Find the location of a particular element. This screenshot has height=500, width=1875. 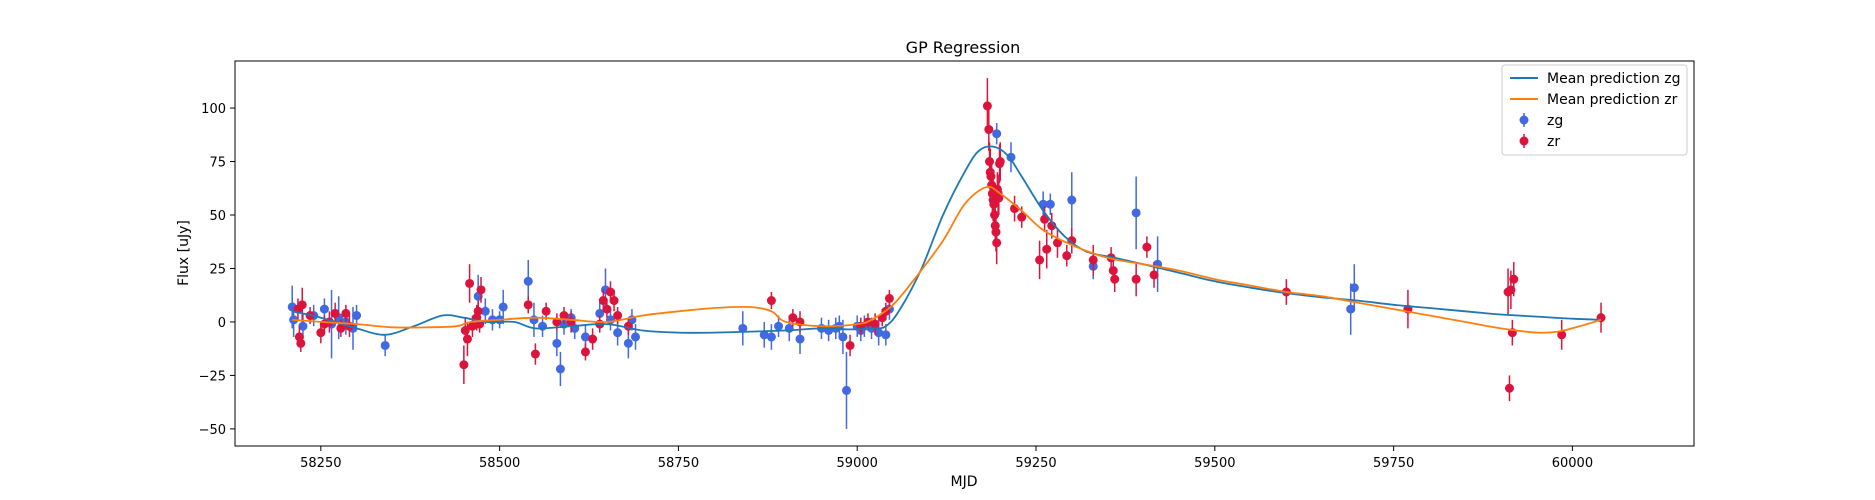

x-tick-label: 58750 is located at coordinates (678, 463).